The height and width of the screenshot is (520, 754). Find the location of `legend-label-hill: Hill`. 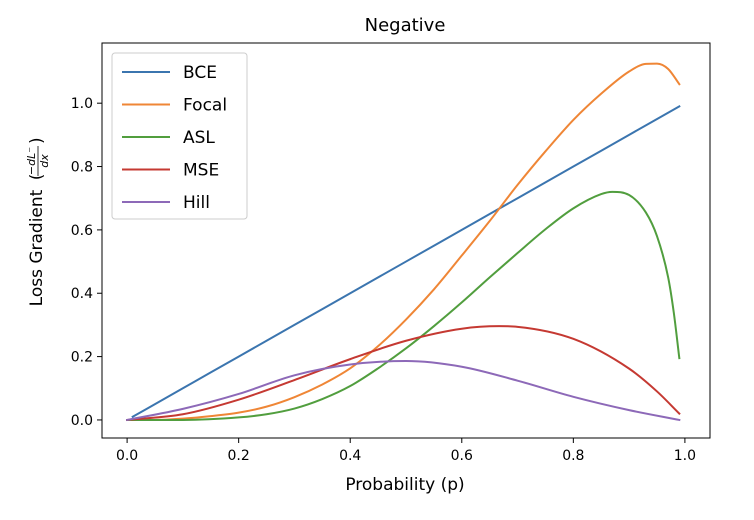

legend-label-hill: Hill is located at coordinates (196, 203).